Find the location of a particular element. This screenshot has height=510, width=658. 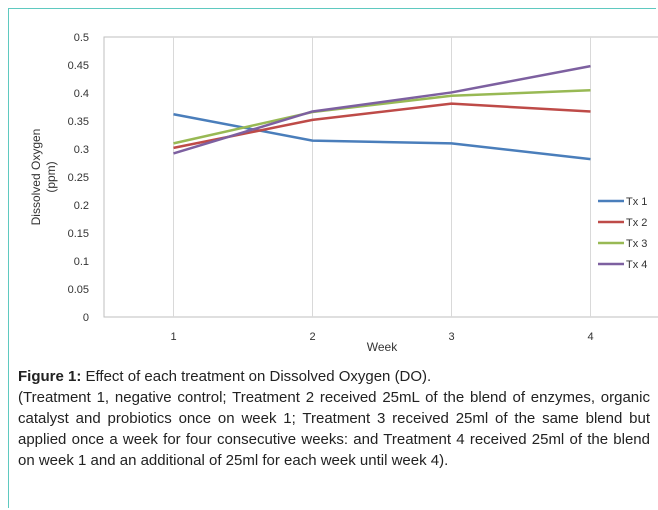

x-tick-label: 1 is located at coordinates (173, 337).